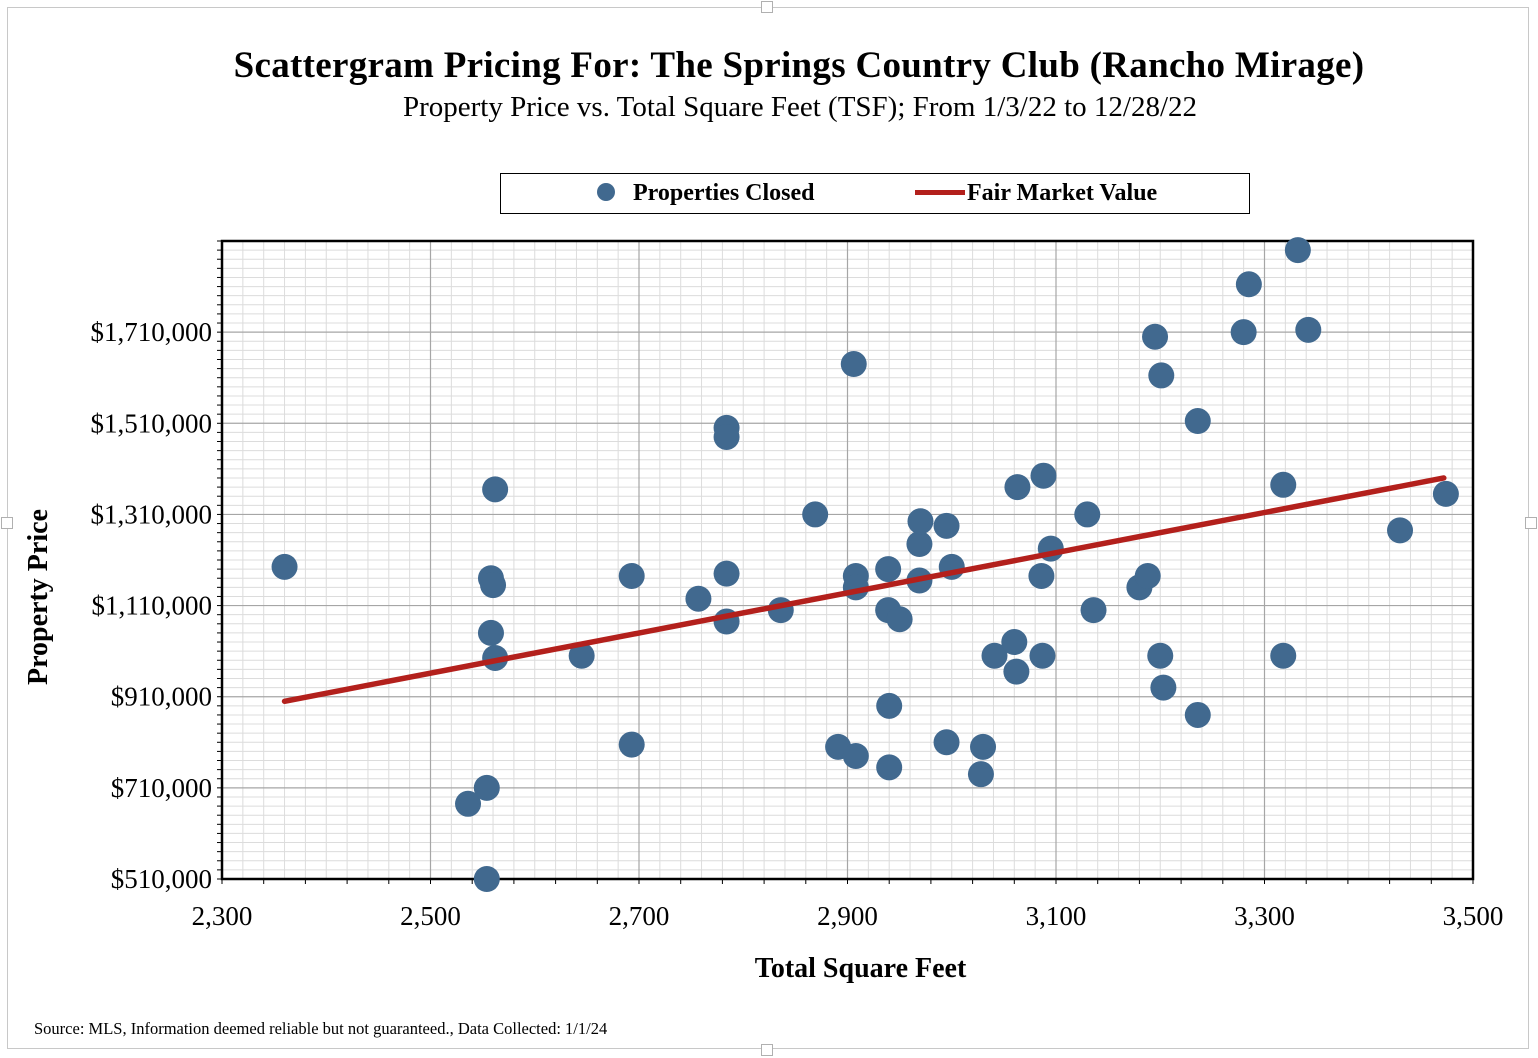 This screenshot has height=1058, width=1538. What do you see at coordinates (875, 193) in the screenshot?
I see `legend: Properties Closed Fair Market Value` at bounding box center [875, 193].